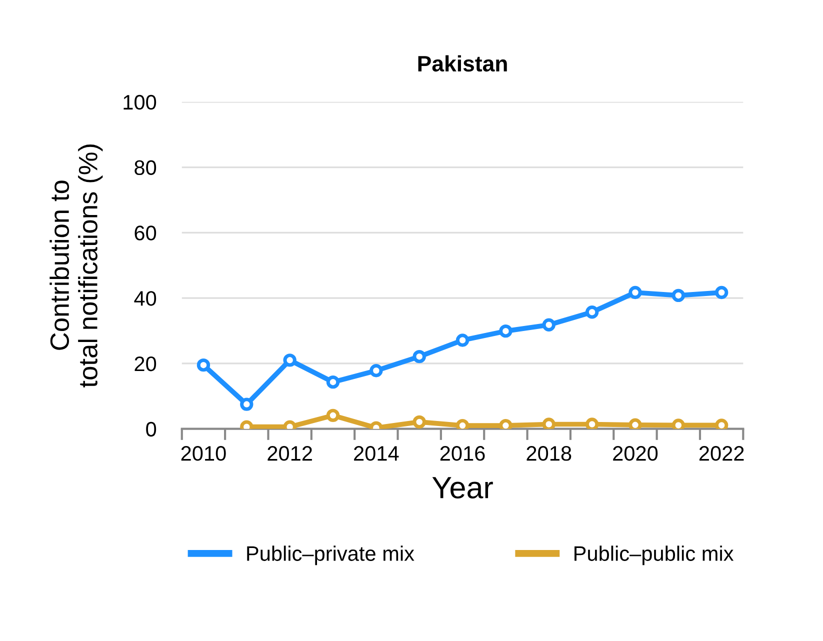 This screenshot has height=641, width=823. Describe the element at coordinates (151, 429) in the screenshot. I see `y-tick-label: 0` at that location.